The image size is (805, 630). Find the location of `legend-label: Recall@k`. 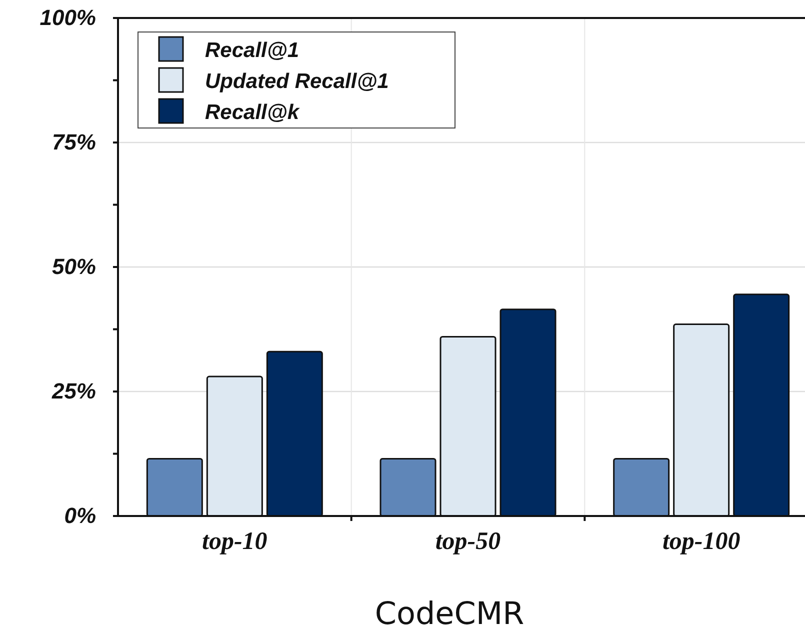

legend-label: Recall@k is located at coordinates (252, 112).